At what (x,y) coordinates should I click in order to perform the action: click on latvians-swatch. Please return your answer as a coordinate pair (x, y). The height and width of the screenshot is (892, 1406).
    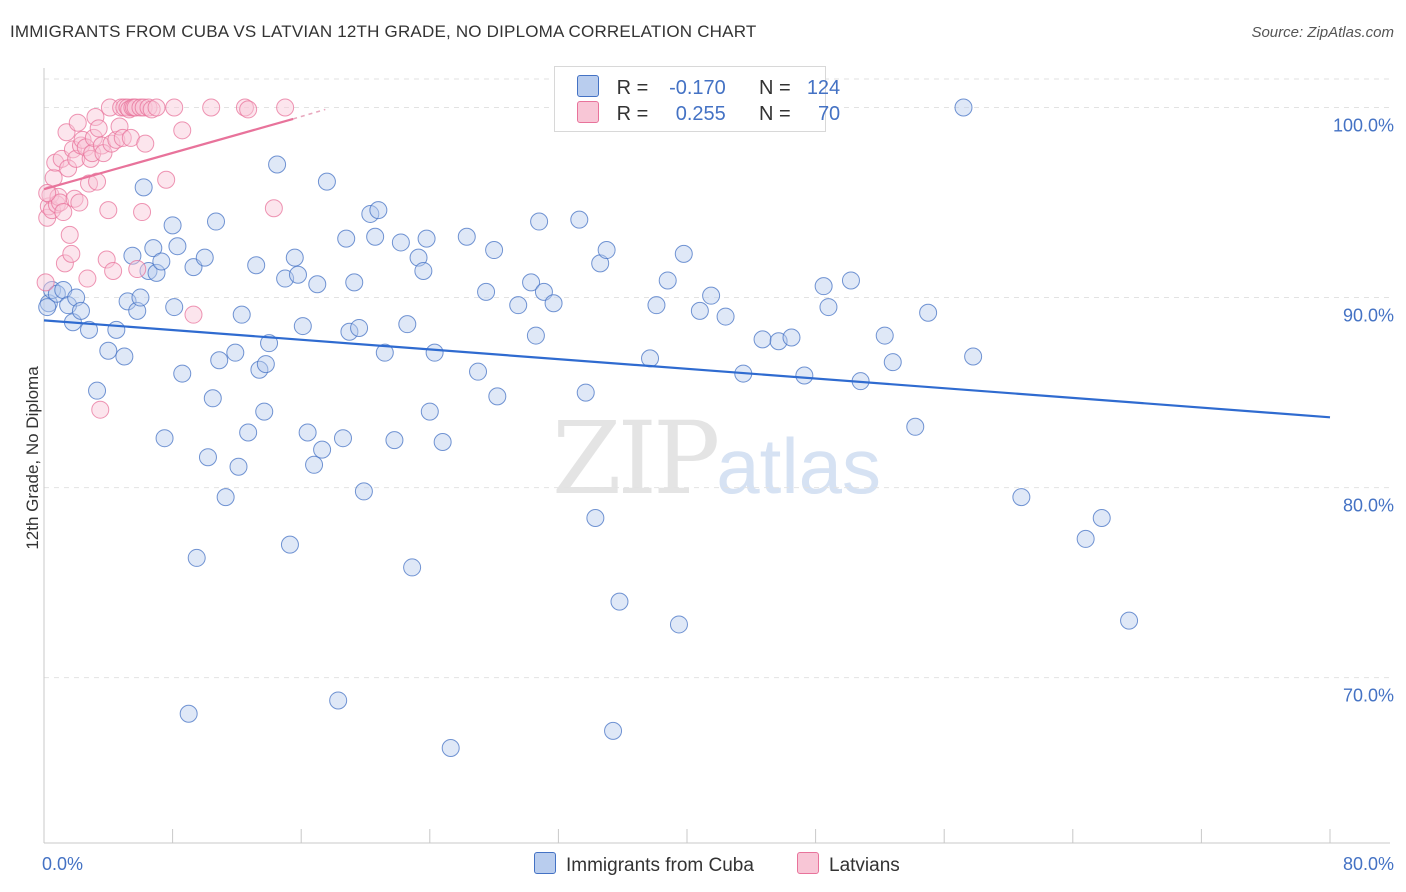
    Looking at the image, I should click on (588, 112).